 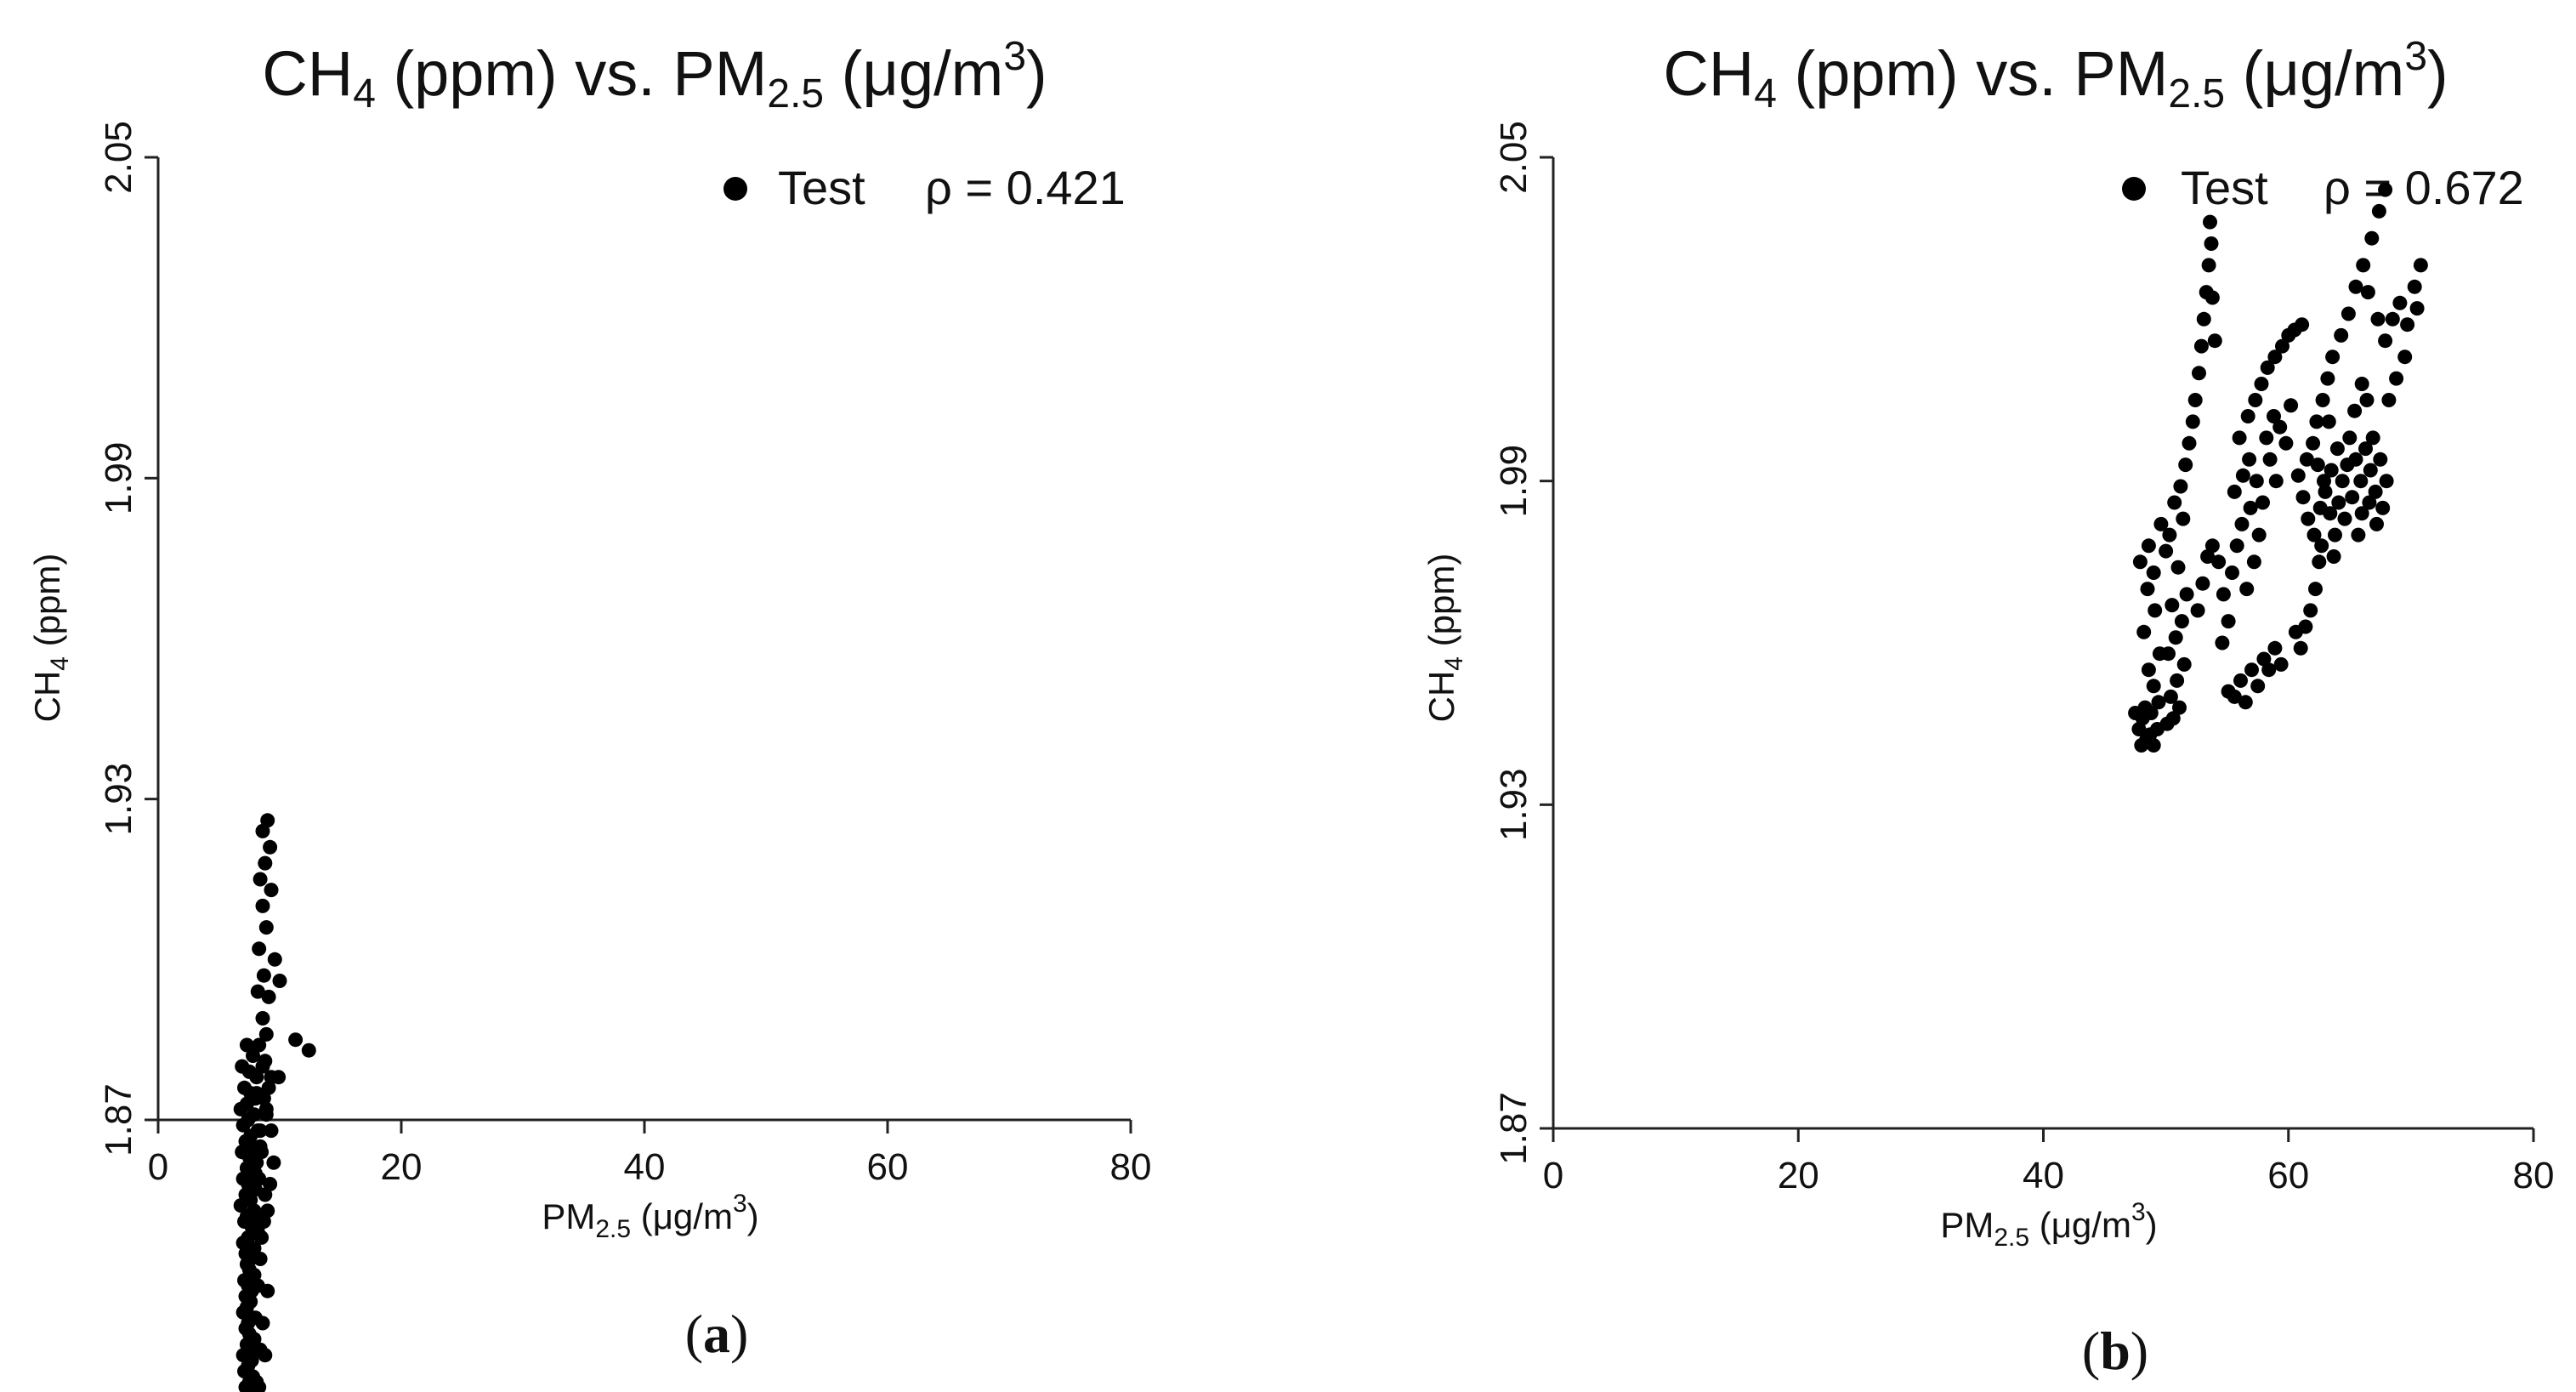 I want to click on y-ticks-b: 1.87 1.93 1.99 2.05, so click(x=1523, y=643).